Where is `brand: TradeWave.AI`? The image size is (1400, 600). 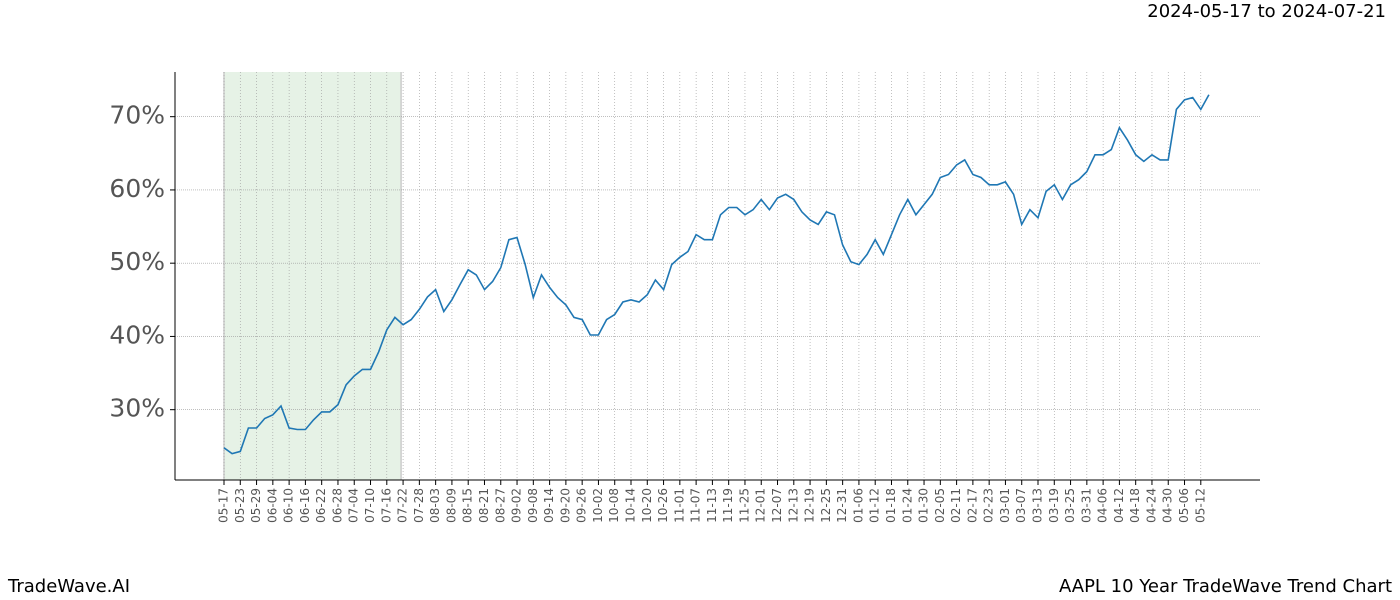
brand: TradeWave.AI is located at coordinates (68, 586).